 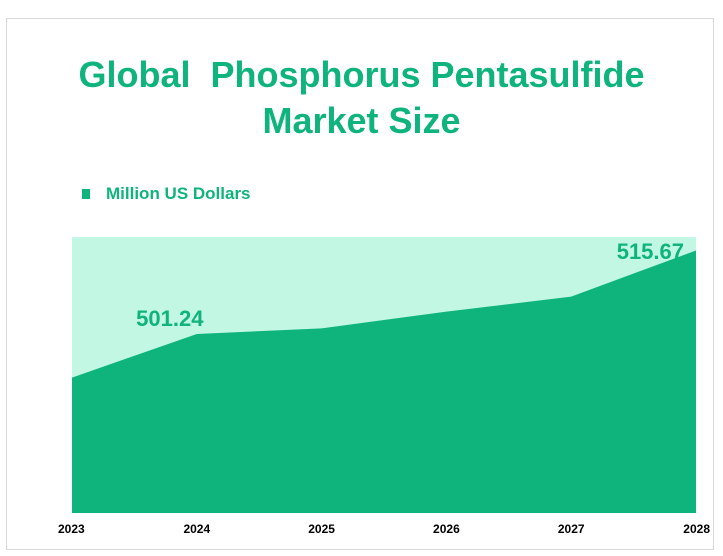 I want to click on x-tick-label: 2023, so click(x=71, y=529).